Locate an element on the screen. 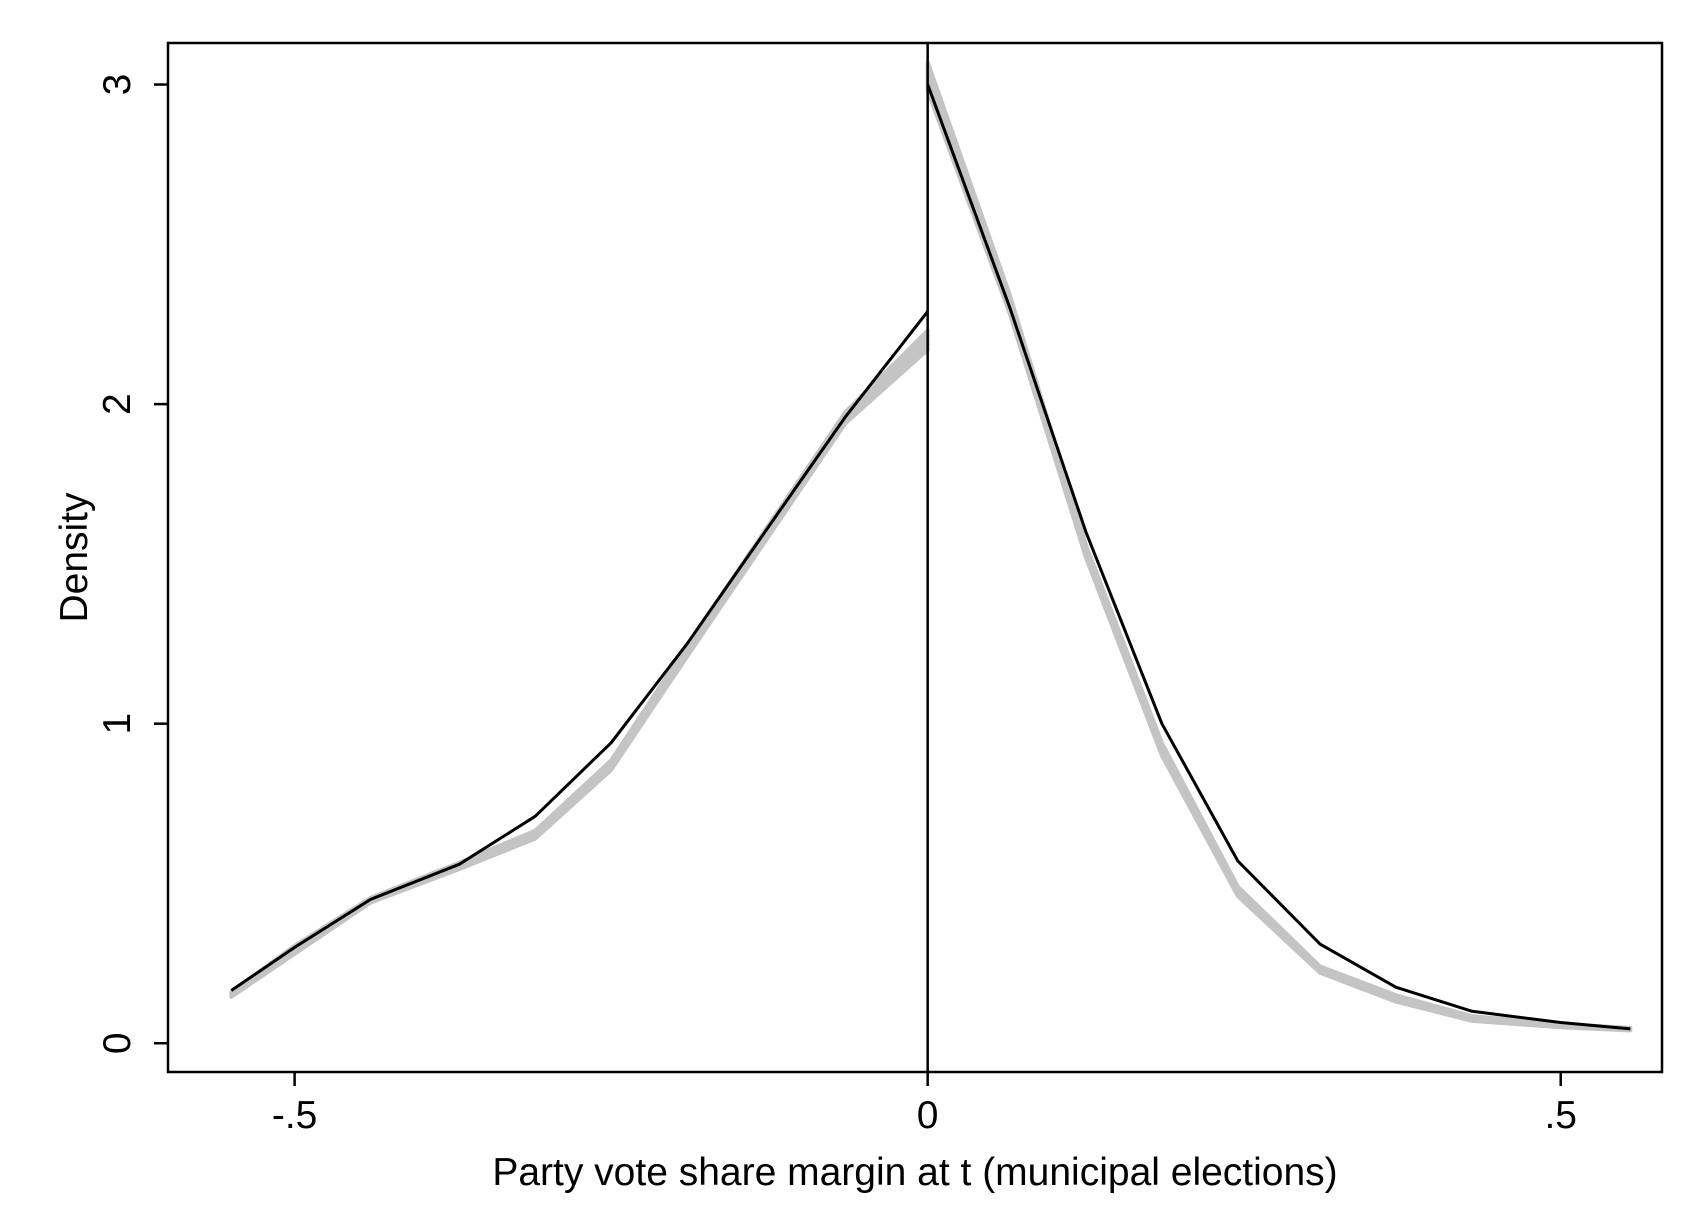 The image size is (1689, 1228). x-tick-label: .5 is located at coordinates (1560, 1115).